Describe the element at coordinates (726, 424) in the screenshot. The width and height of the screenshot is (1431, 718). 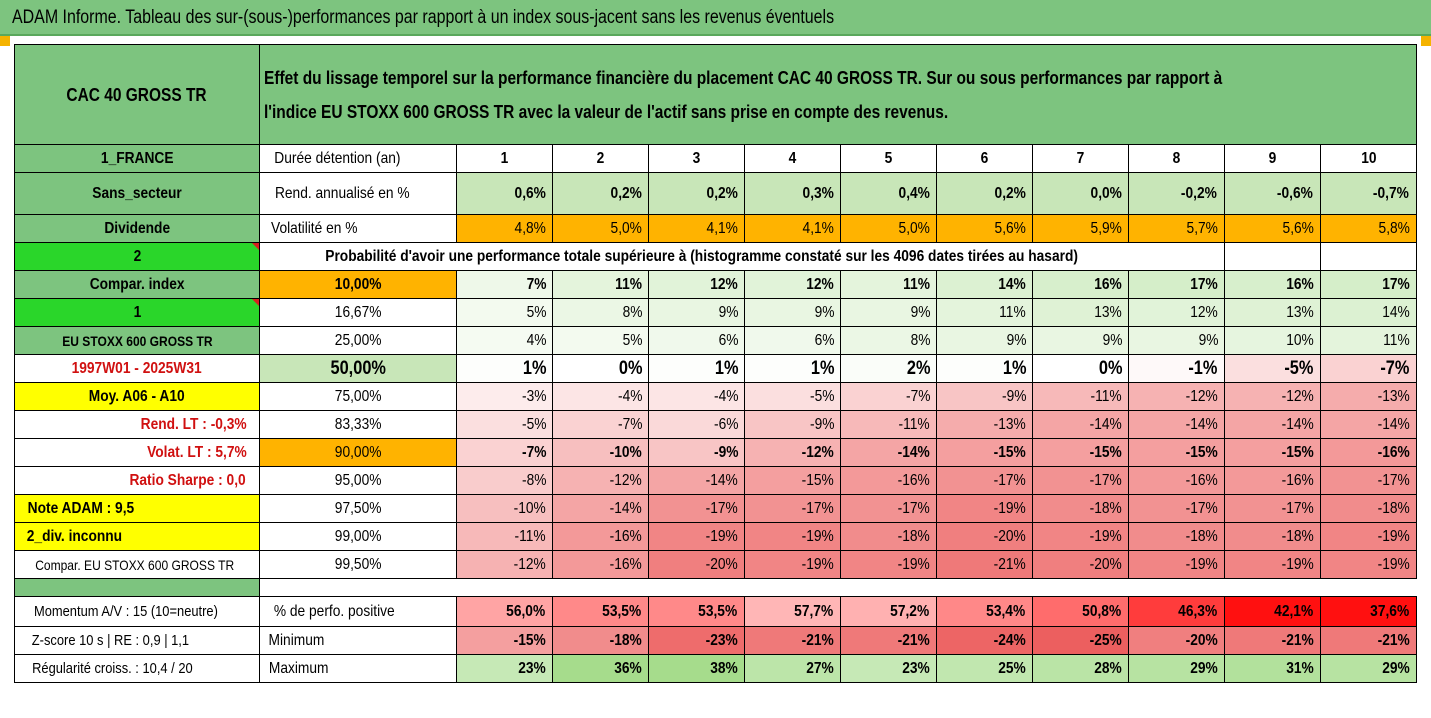
I see `percentile-cell-text: -6%` at that location.